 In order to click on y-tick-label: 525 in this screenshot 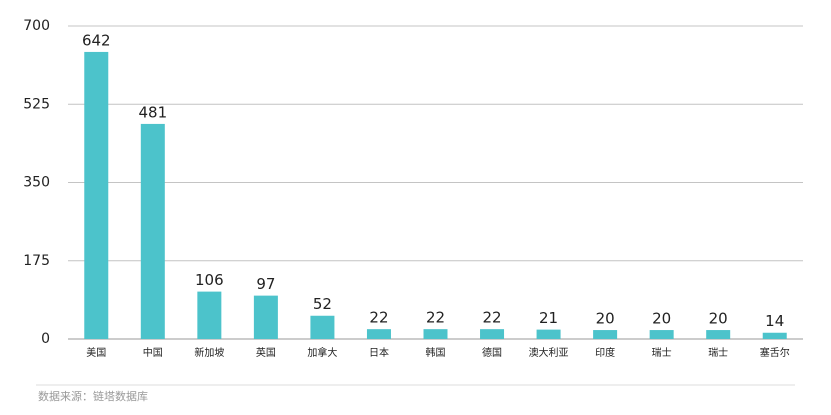, I will do `click(36, 104)`.